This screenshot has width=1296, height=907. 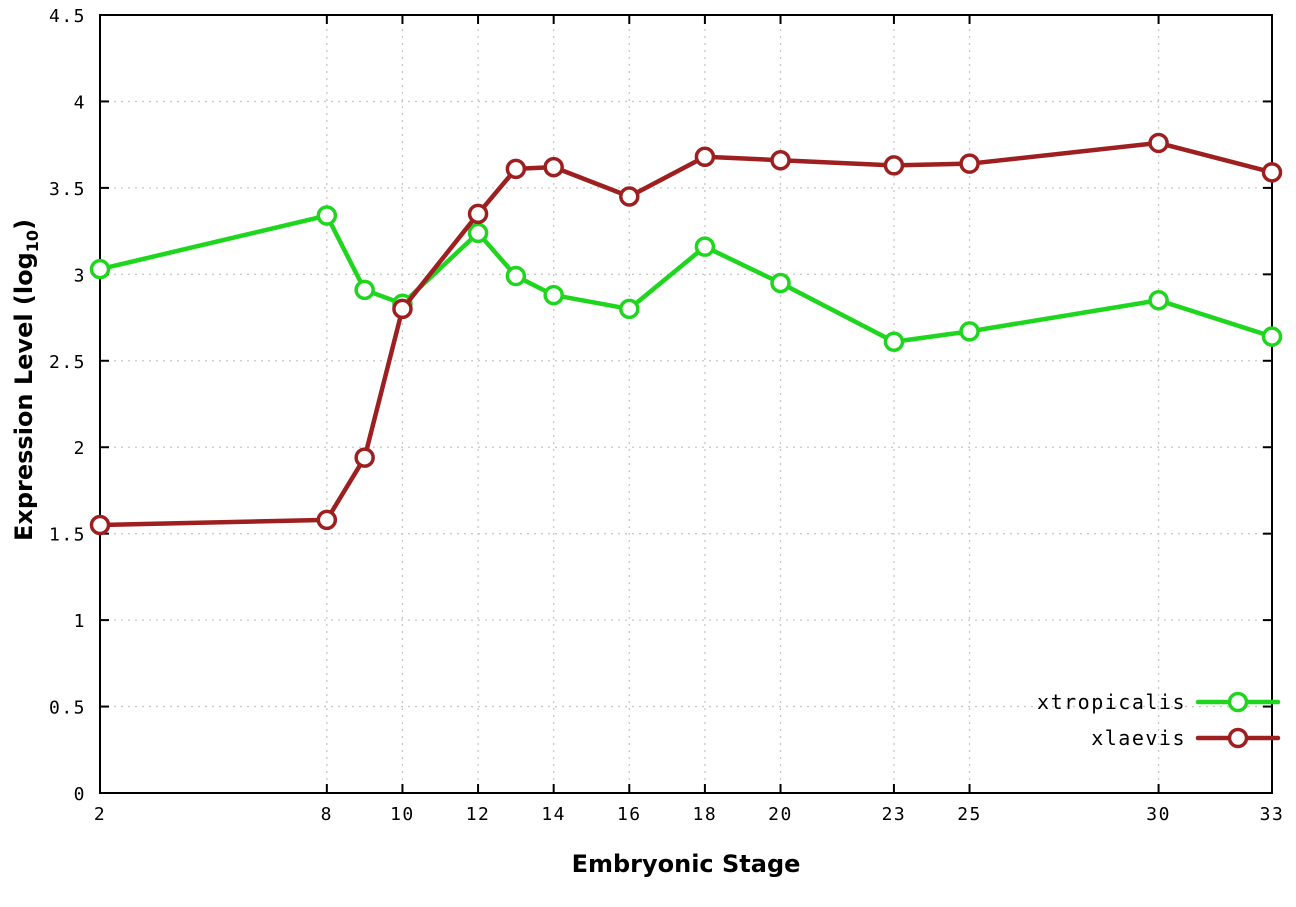 I want to click on x-tick-label: 23, so click(x=894, y=814).